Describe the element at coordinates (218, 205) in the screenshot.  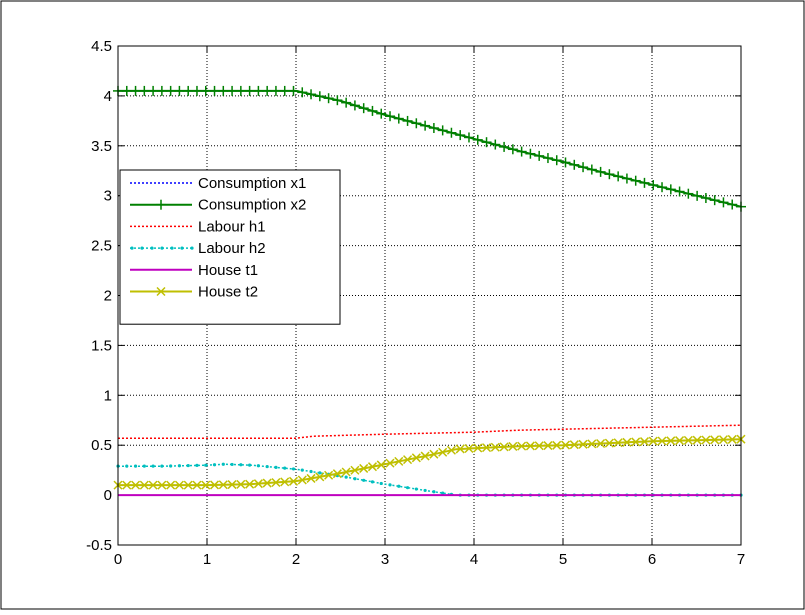
I see `legend-item: Consumption x2` at that location.